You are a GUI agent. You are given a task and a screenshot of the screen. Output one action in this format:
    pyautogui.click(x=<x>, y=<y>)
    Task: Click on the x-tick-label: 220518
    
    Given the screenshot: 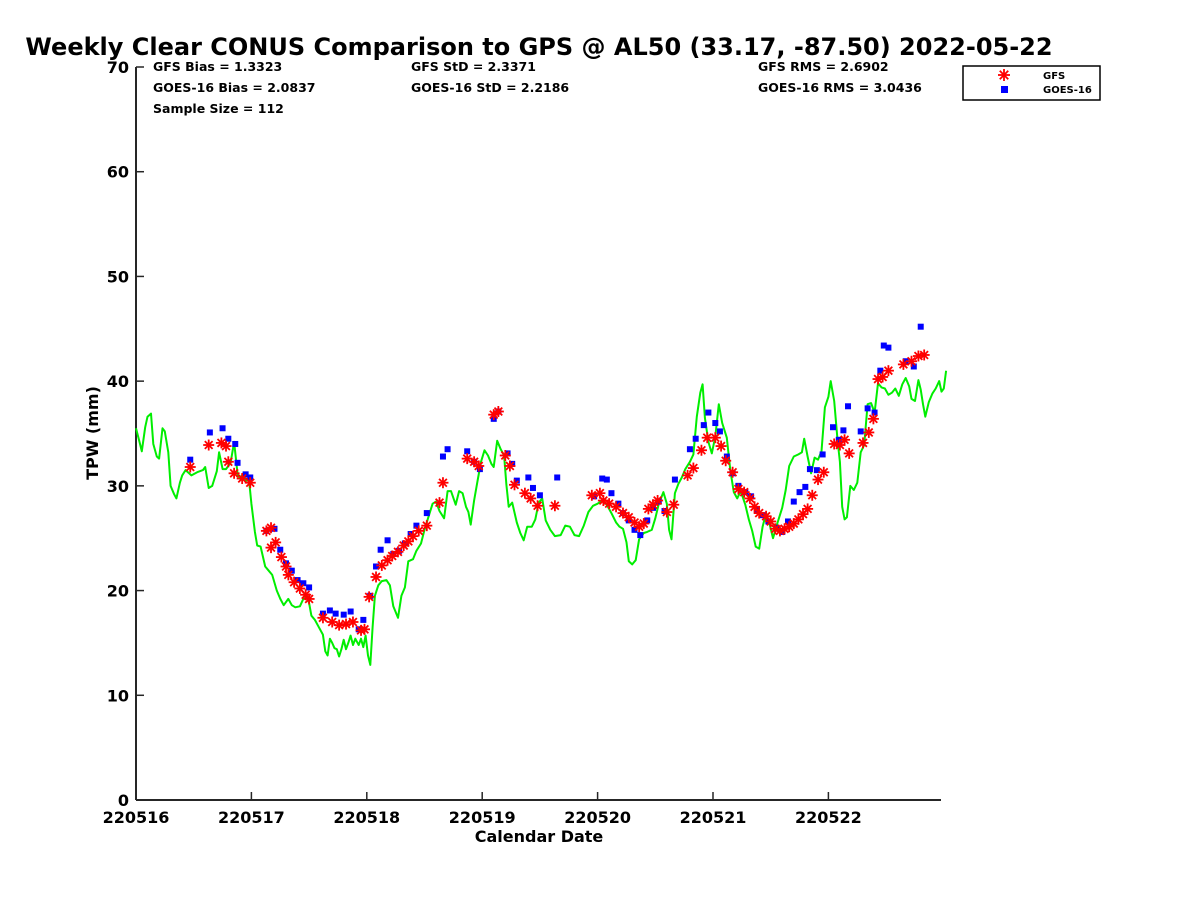 What is the action you would take?
    pyautogui.click(x=366, y=817)
    